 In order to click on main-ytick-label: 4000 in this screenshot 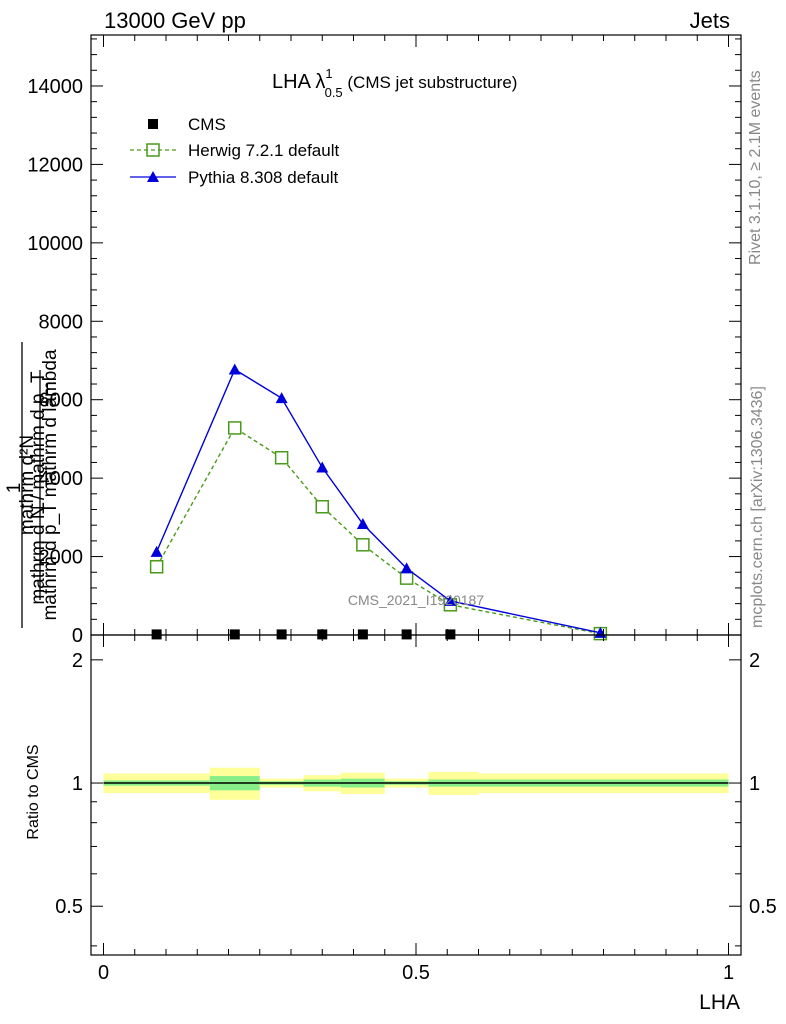, I will do `click(61, 479)`.